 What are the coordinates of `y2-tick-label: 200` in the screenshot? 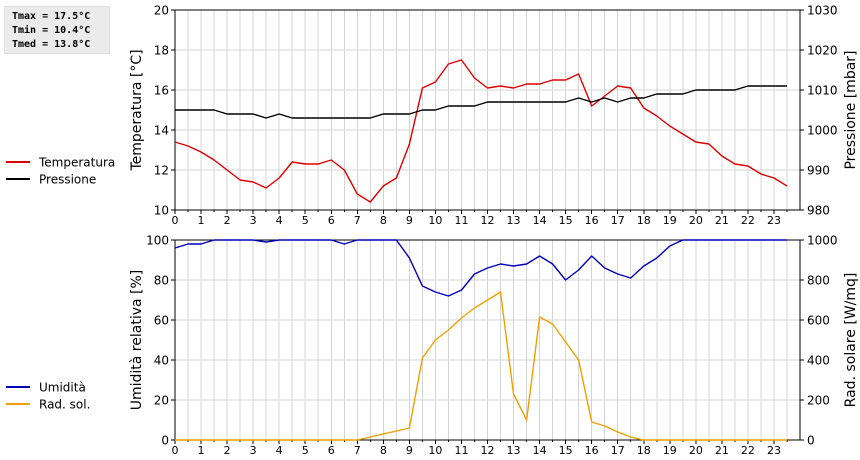 It's located at (818, 401).